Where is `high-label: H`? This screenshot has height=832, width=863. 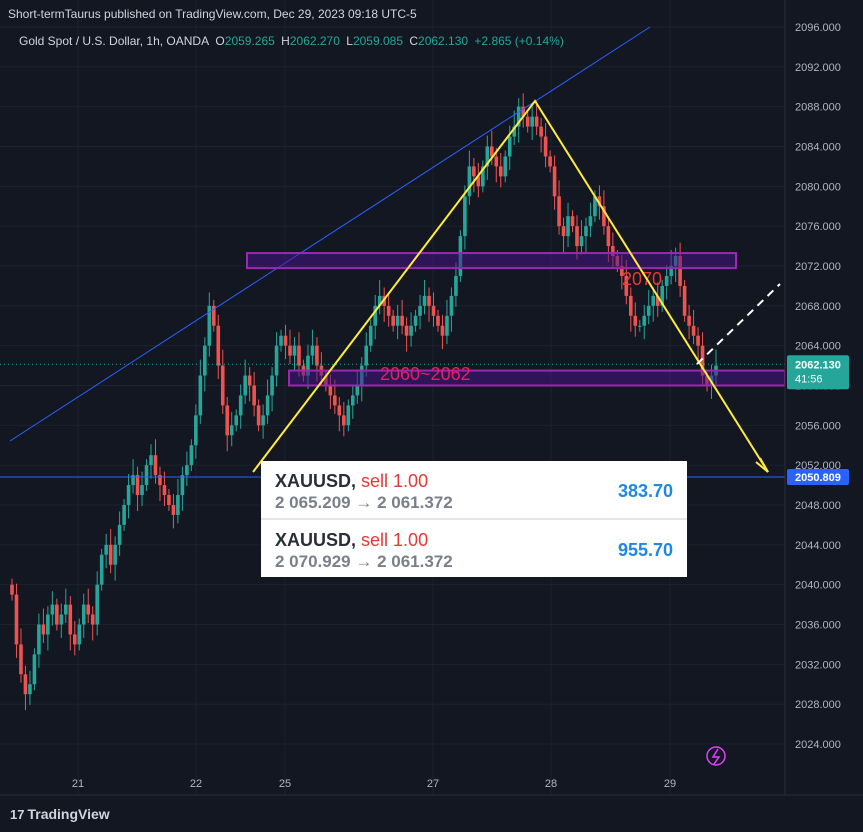
high-label: H is located at coordinates (285, 41).